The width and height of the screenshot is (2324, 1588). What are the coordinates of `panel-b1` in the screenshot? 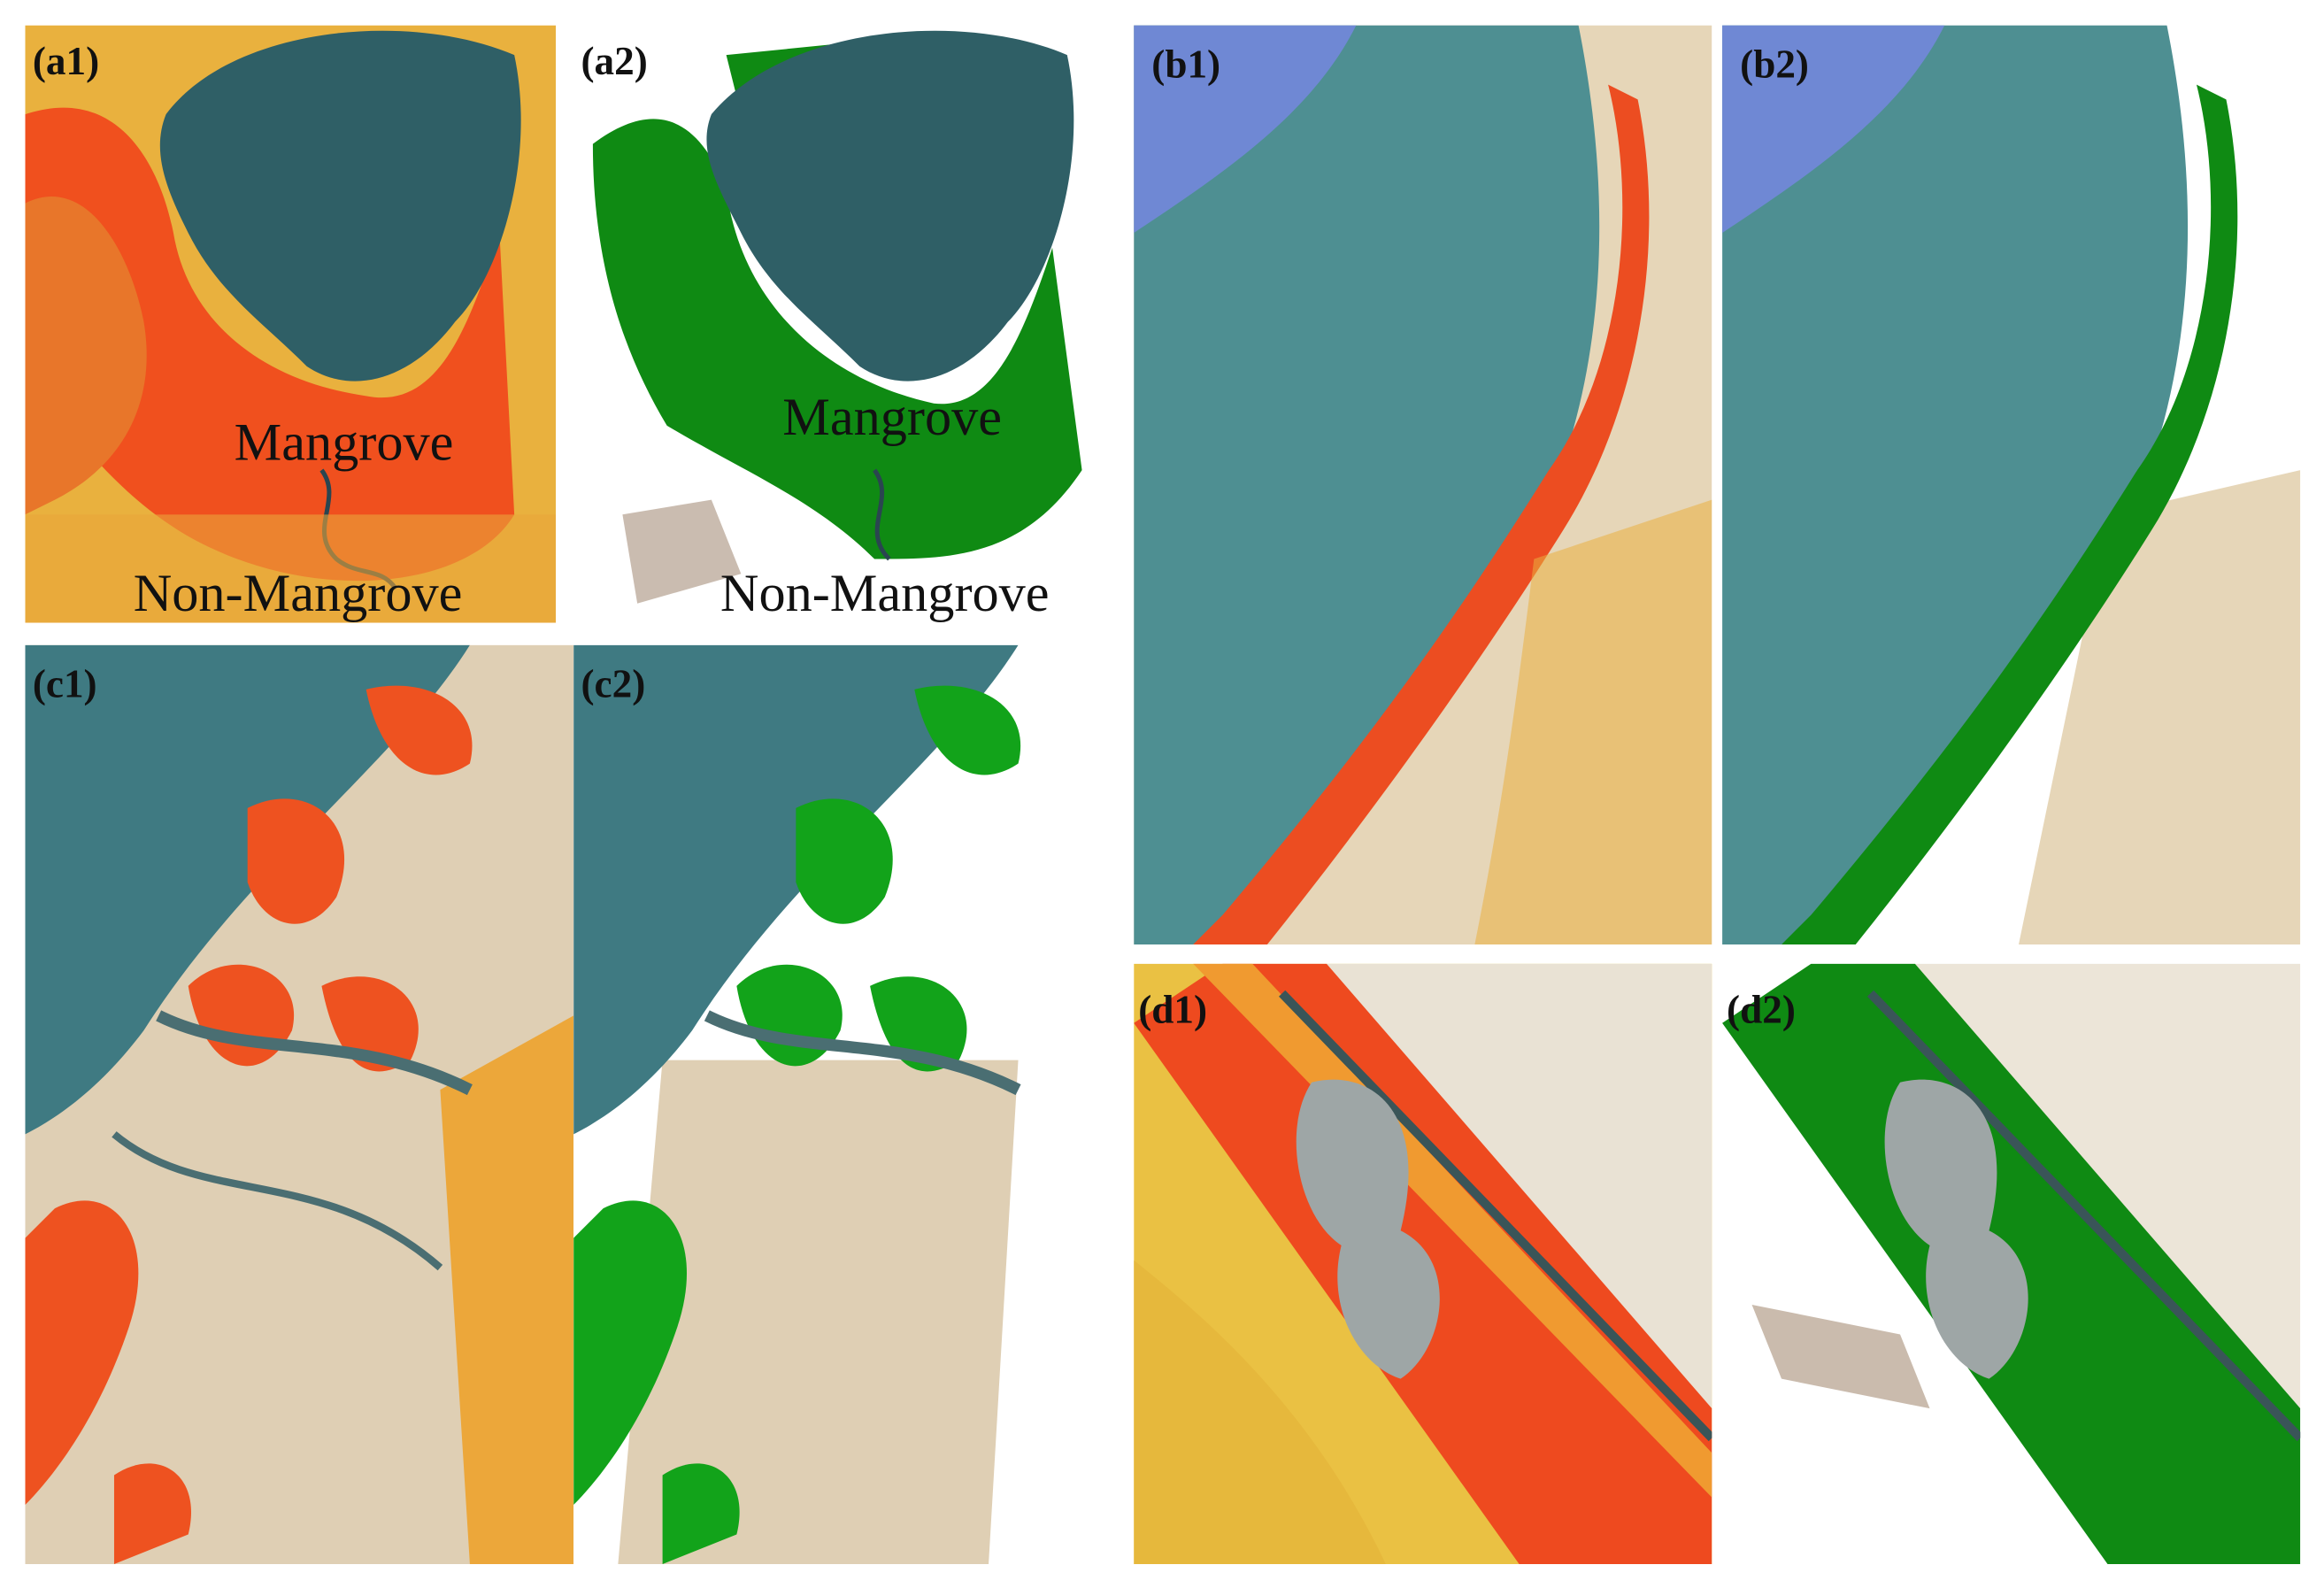 It's located at (1423, 484).